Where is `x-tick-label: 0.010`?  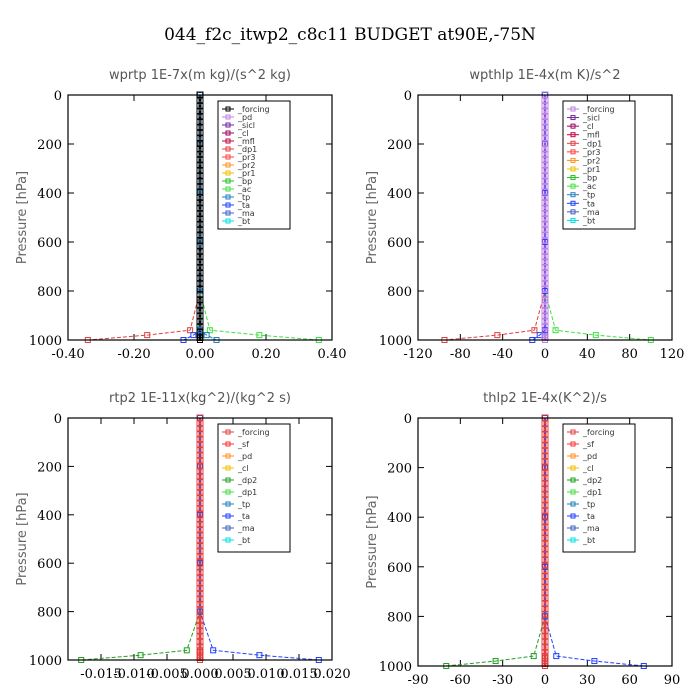
x-tick-label: 0.010 is located at coordinates (265, 674).